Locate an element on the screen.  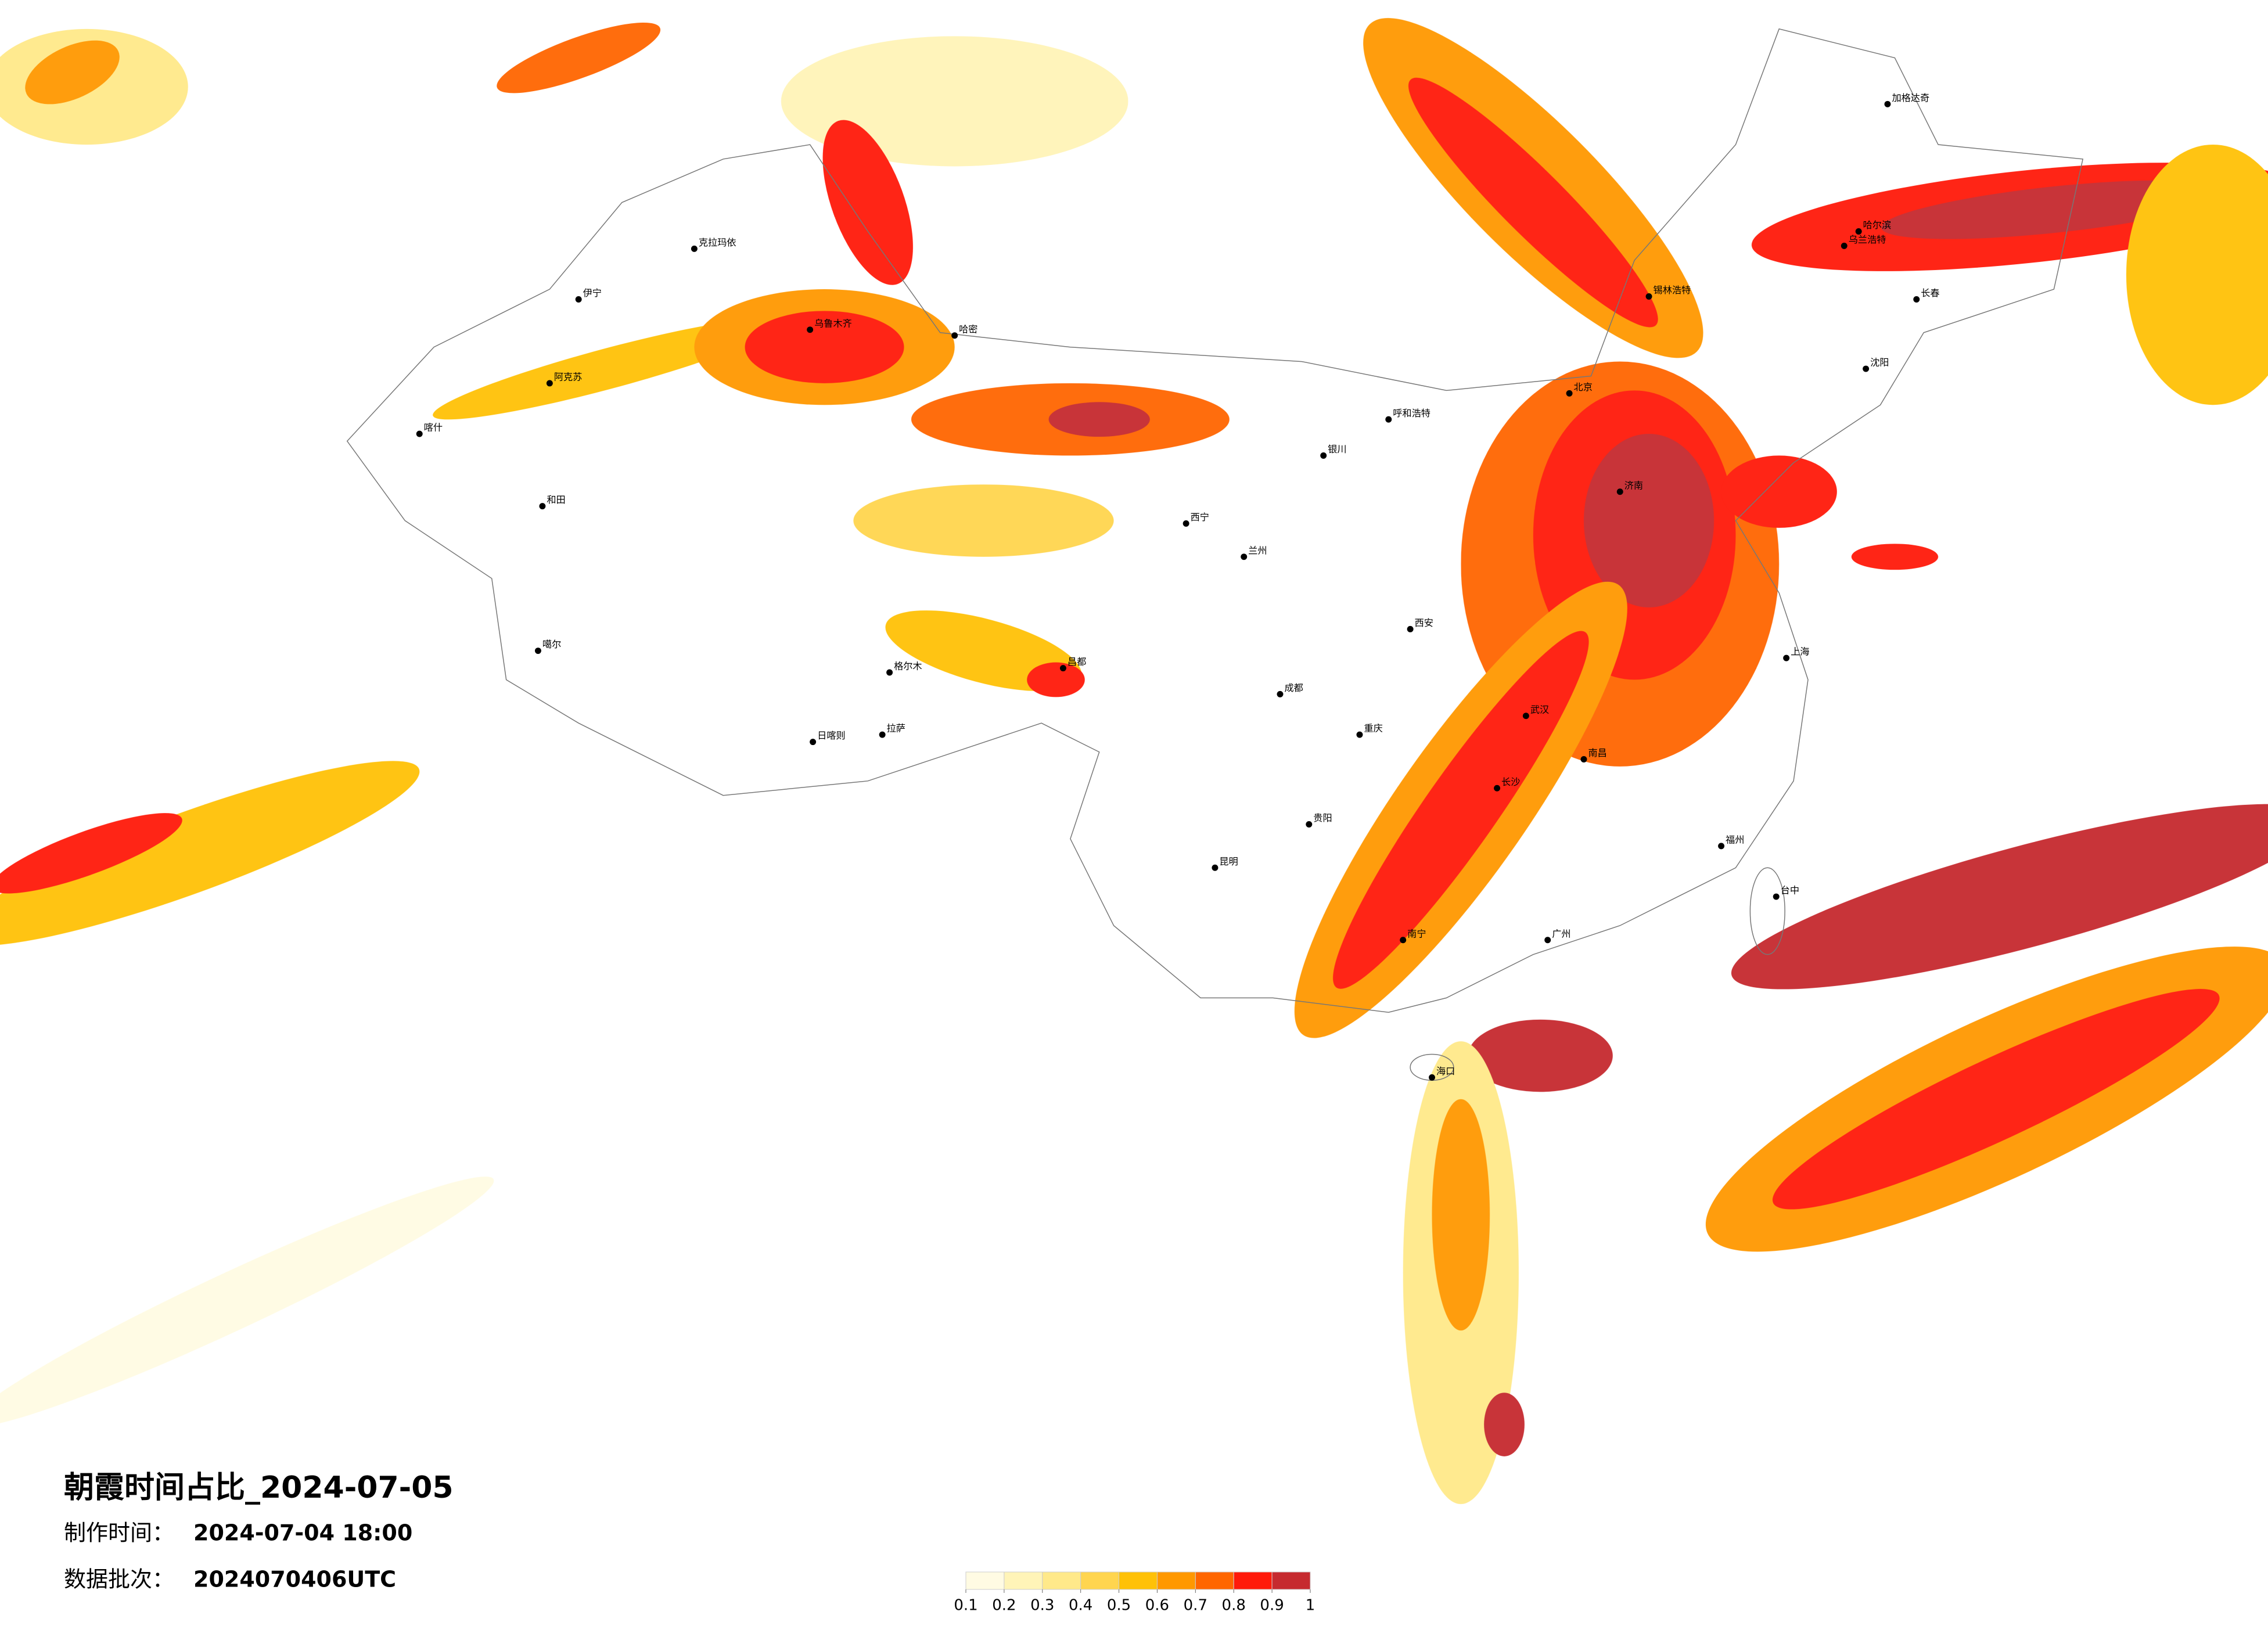
city-label: 广州 is located at coordinates (1561, 933).